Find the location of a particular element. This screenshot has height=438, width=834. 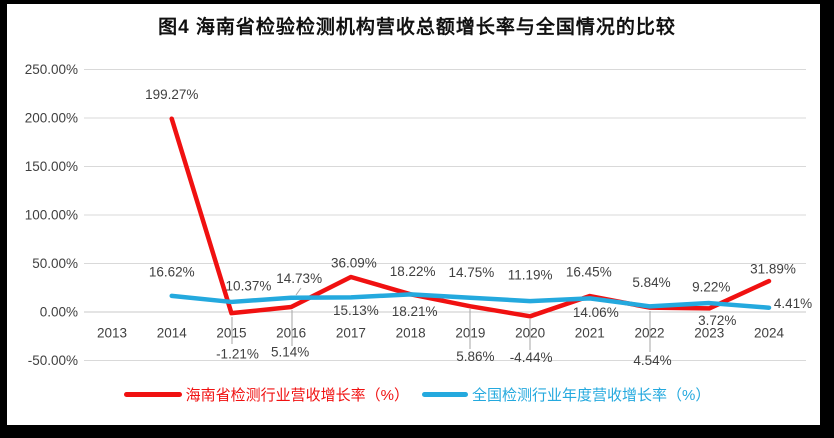

data-point-label: -1.21% is located at coordinates (237, 354).